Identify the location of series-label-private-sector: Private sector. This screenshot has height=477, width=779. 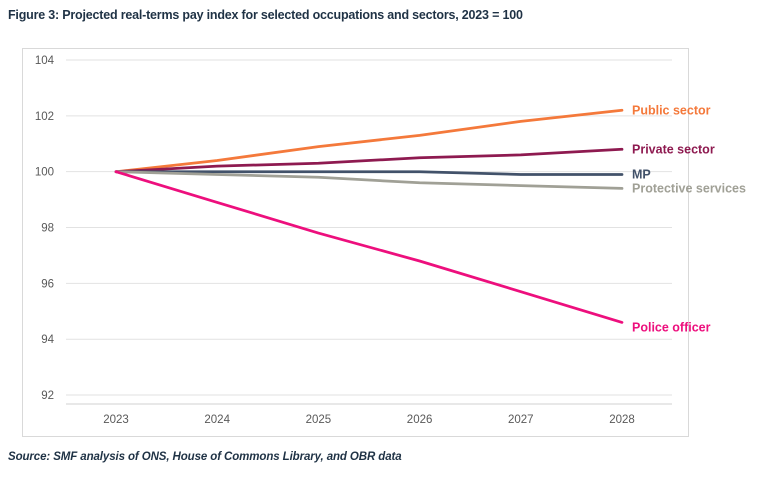
(673, 149).